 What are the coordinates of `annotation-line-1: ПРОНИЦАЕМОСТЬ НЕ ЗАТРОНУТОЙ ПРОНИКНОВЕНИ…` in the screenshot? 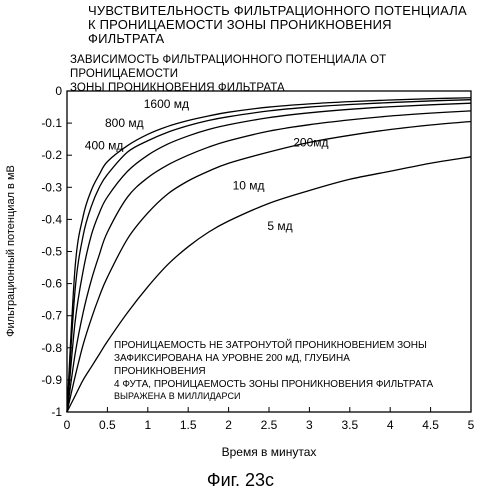 It's located at (270, 344).